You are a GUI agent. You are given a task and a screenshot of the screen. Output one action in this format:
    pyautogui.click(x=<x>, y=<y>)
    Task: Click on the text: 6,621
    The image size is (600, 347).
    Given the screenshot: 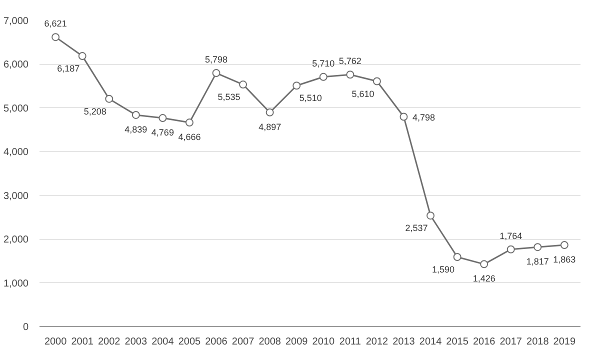 What is the action you would take?
    pyautogui.click(x=55, y=23)
    